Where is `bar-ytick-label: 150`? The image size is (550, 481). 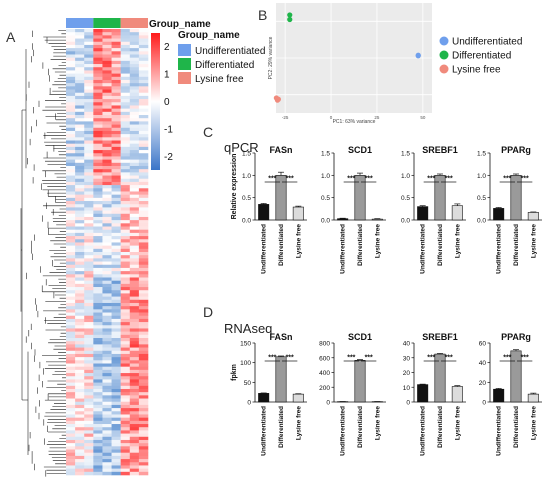
bar-ytick-label: 150 is located at coordinates (245, 344).